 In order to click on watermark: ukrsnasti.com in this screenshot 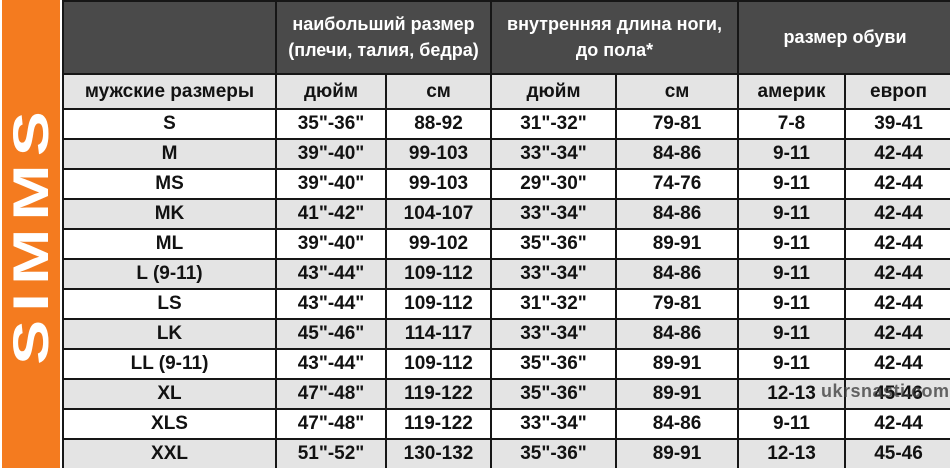, I will do `click(885, 391)`.